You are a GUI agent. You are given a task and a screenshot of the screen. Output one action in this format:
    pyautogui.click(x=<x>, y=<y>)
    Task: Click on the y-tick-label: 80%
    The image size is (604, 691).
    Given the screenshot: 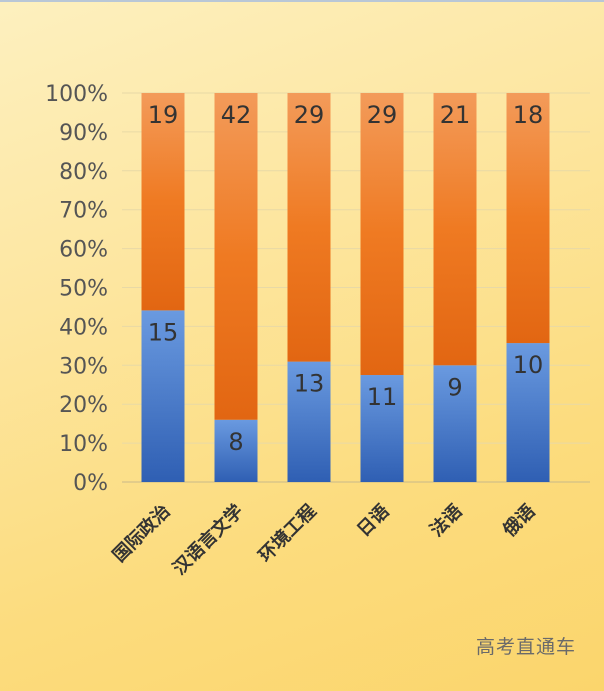 What is the action you would take?
    pyautogui.click(x=83, y=172)
    